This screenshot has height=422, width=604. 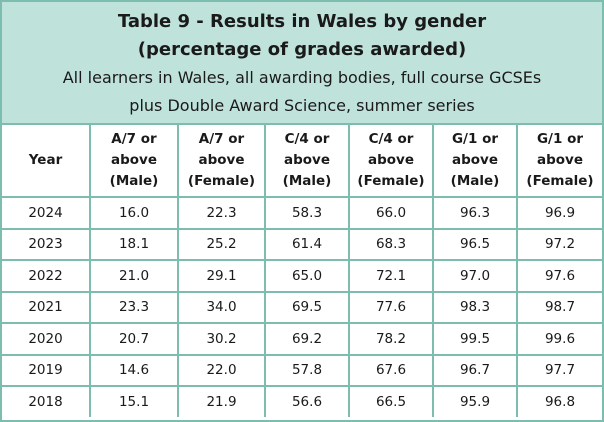 What do you see at coordinates (475, 213) in the screenshot?
I see `table-cell: 96.3` at bounding box center [475, 213].